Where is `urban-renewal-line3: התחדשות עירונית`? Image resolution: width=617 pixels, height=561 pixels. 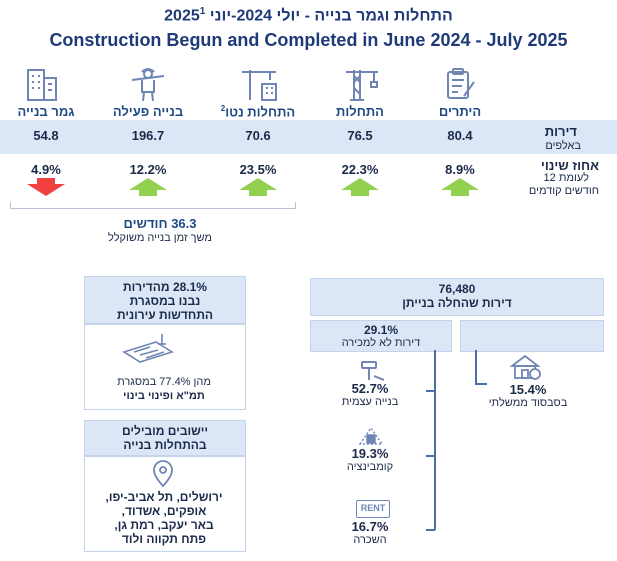 urban-renewal-line3: התחדשות עירונית is located at coordinates (165, 315).